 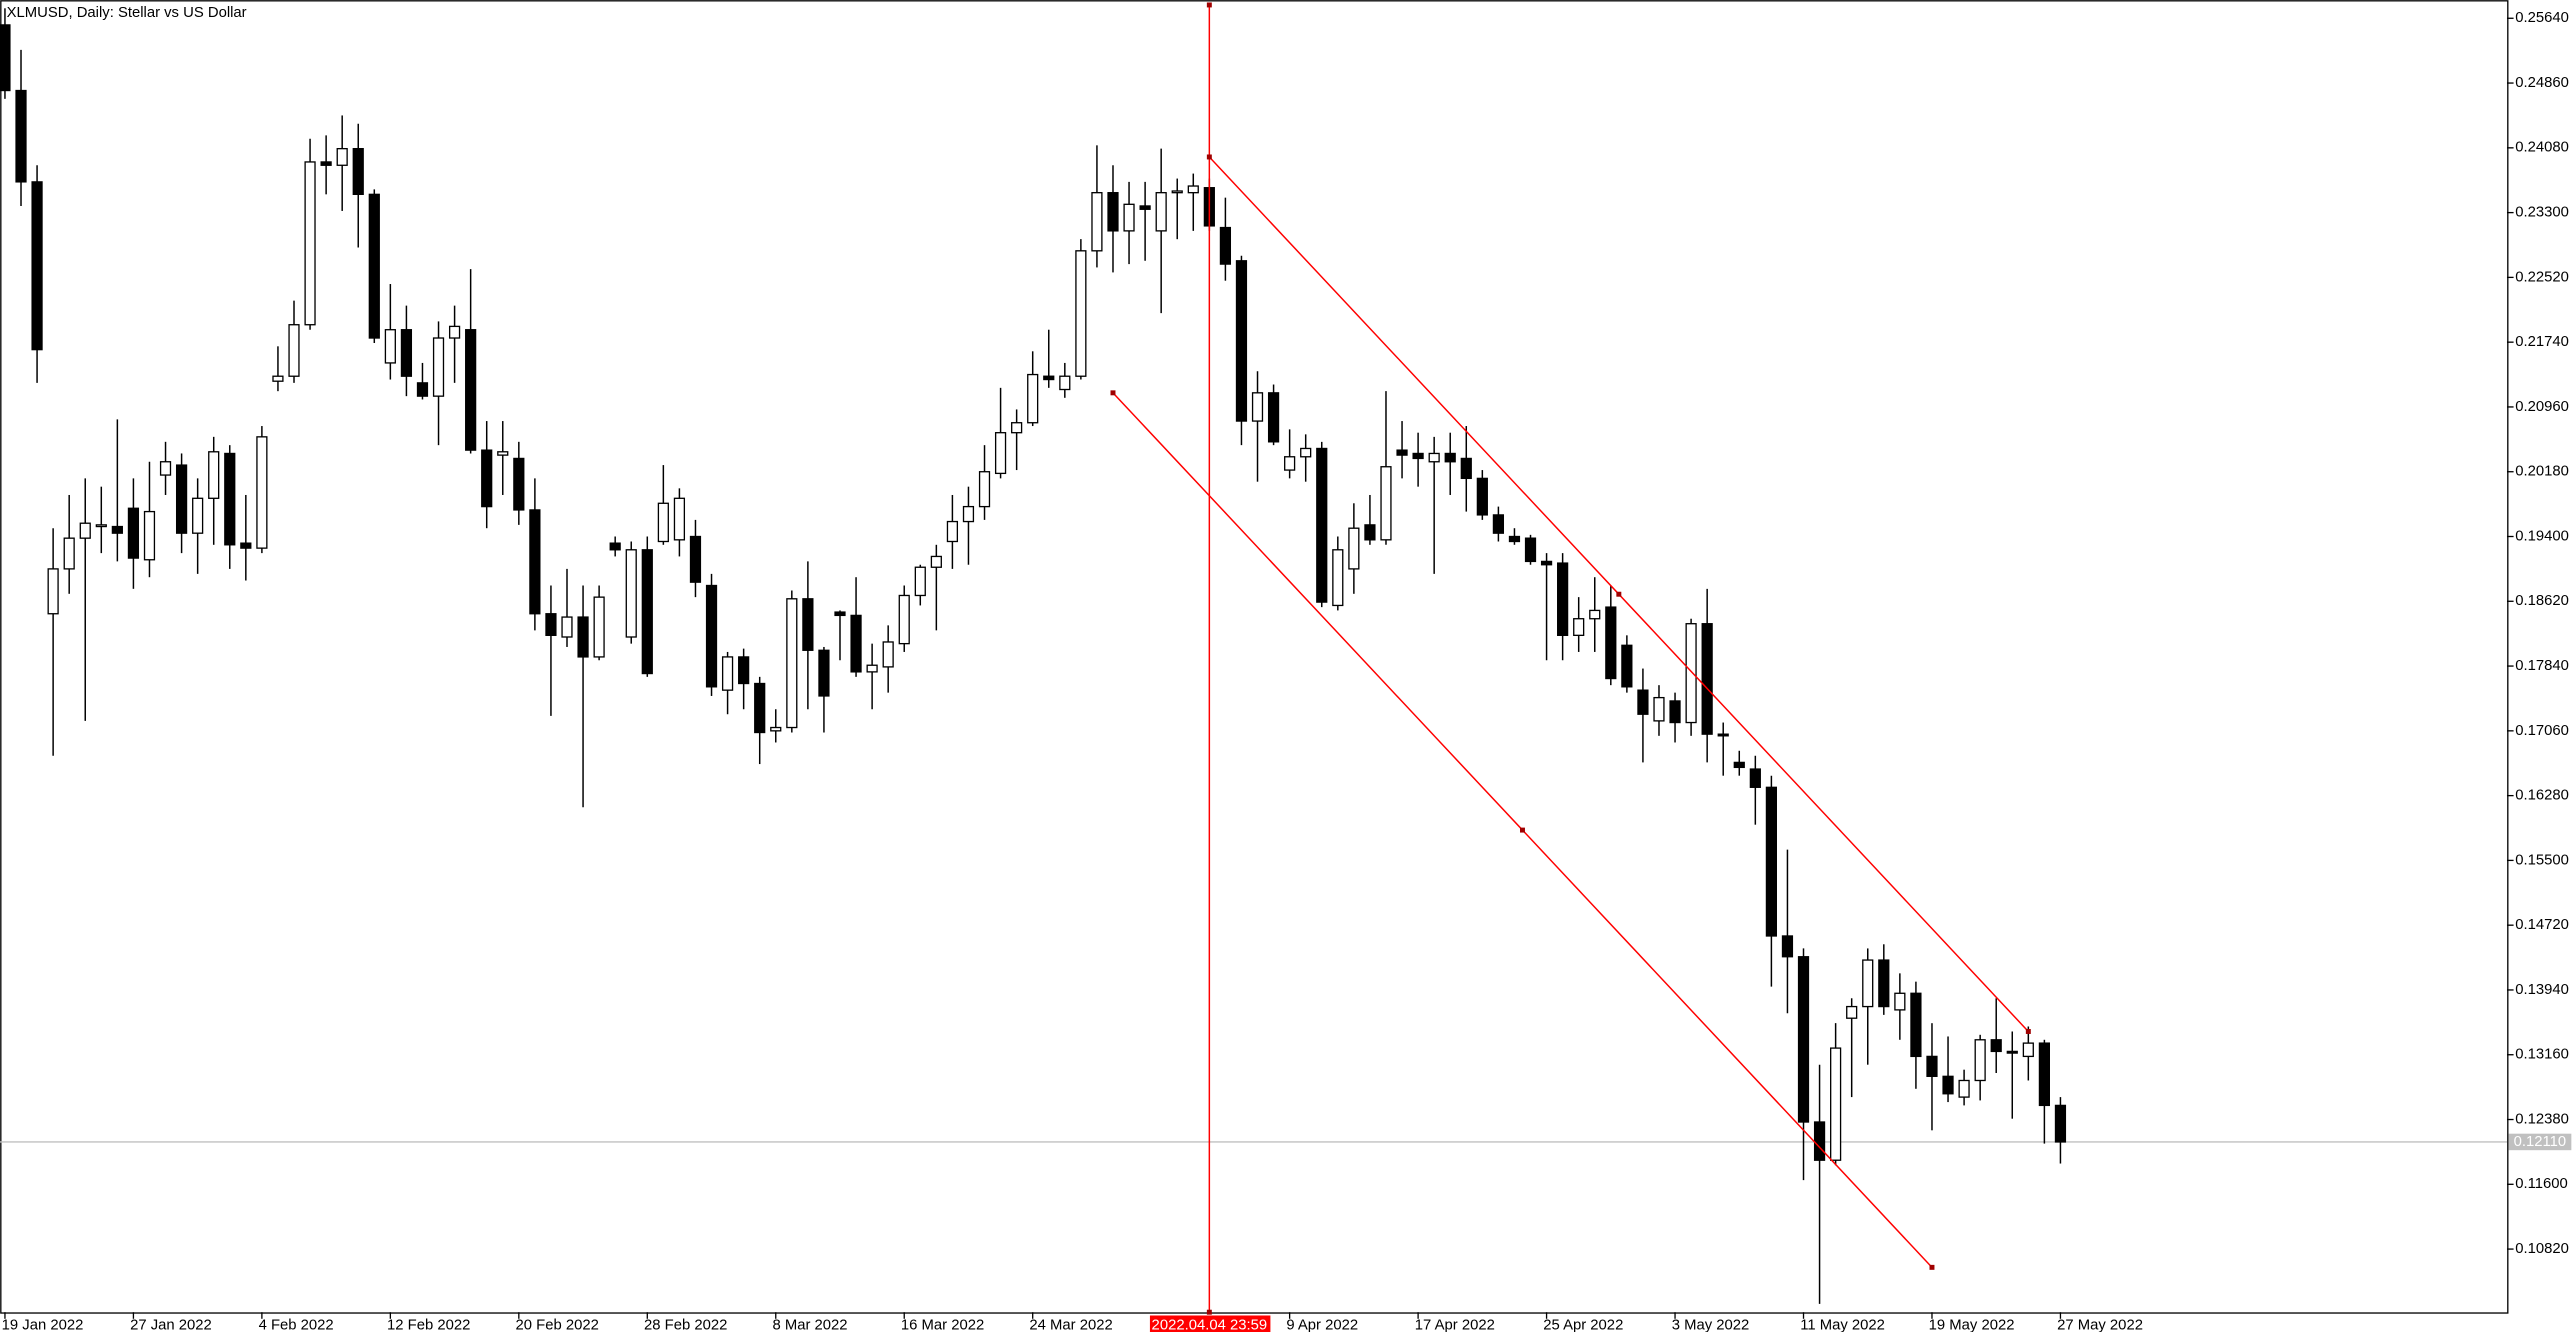 What do you see at coordinates (2542, 18) in the screenshot?
I see `y-tick-label: 0.25640` at bounding box center [2542, 18].